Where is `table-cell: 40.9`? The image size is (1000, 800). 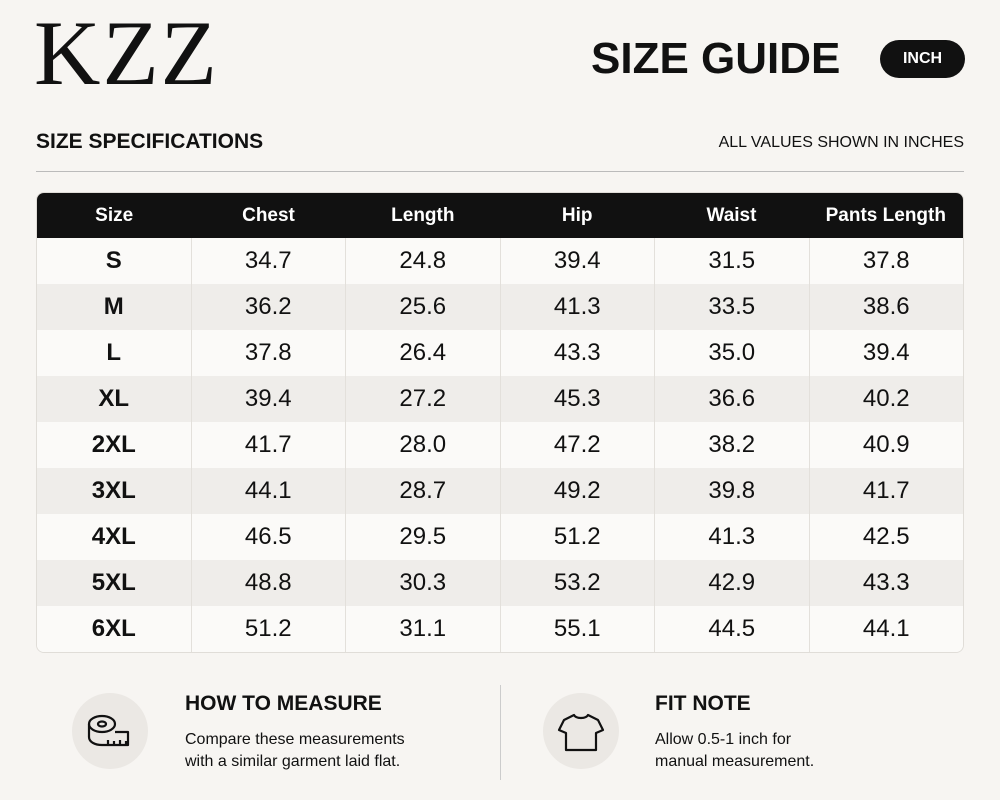 table-cell: 40.9 is located at coordinates (886, 445).